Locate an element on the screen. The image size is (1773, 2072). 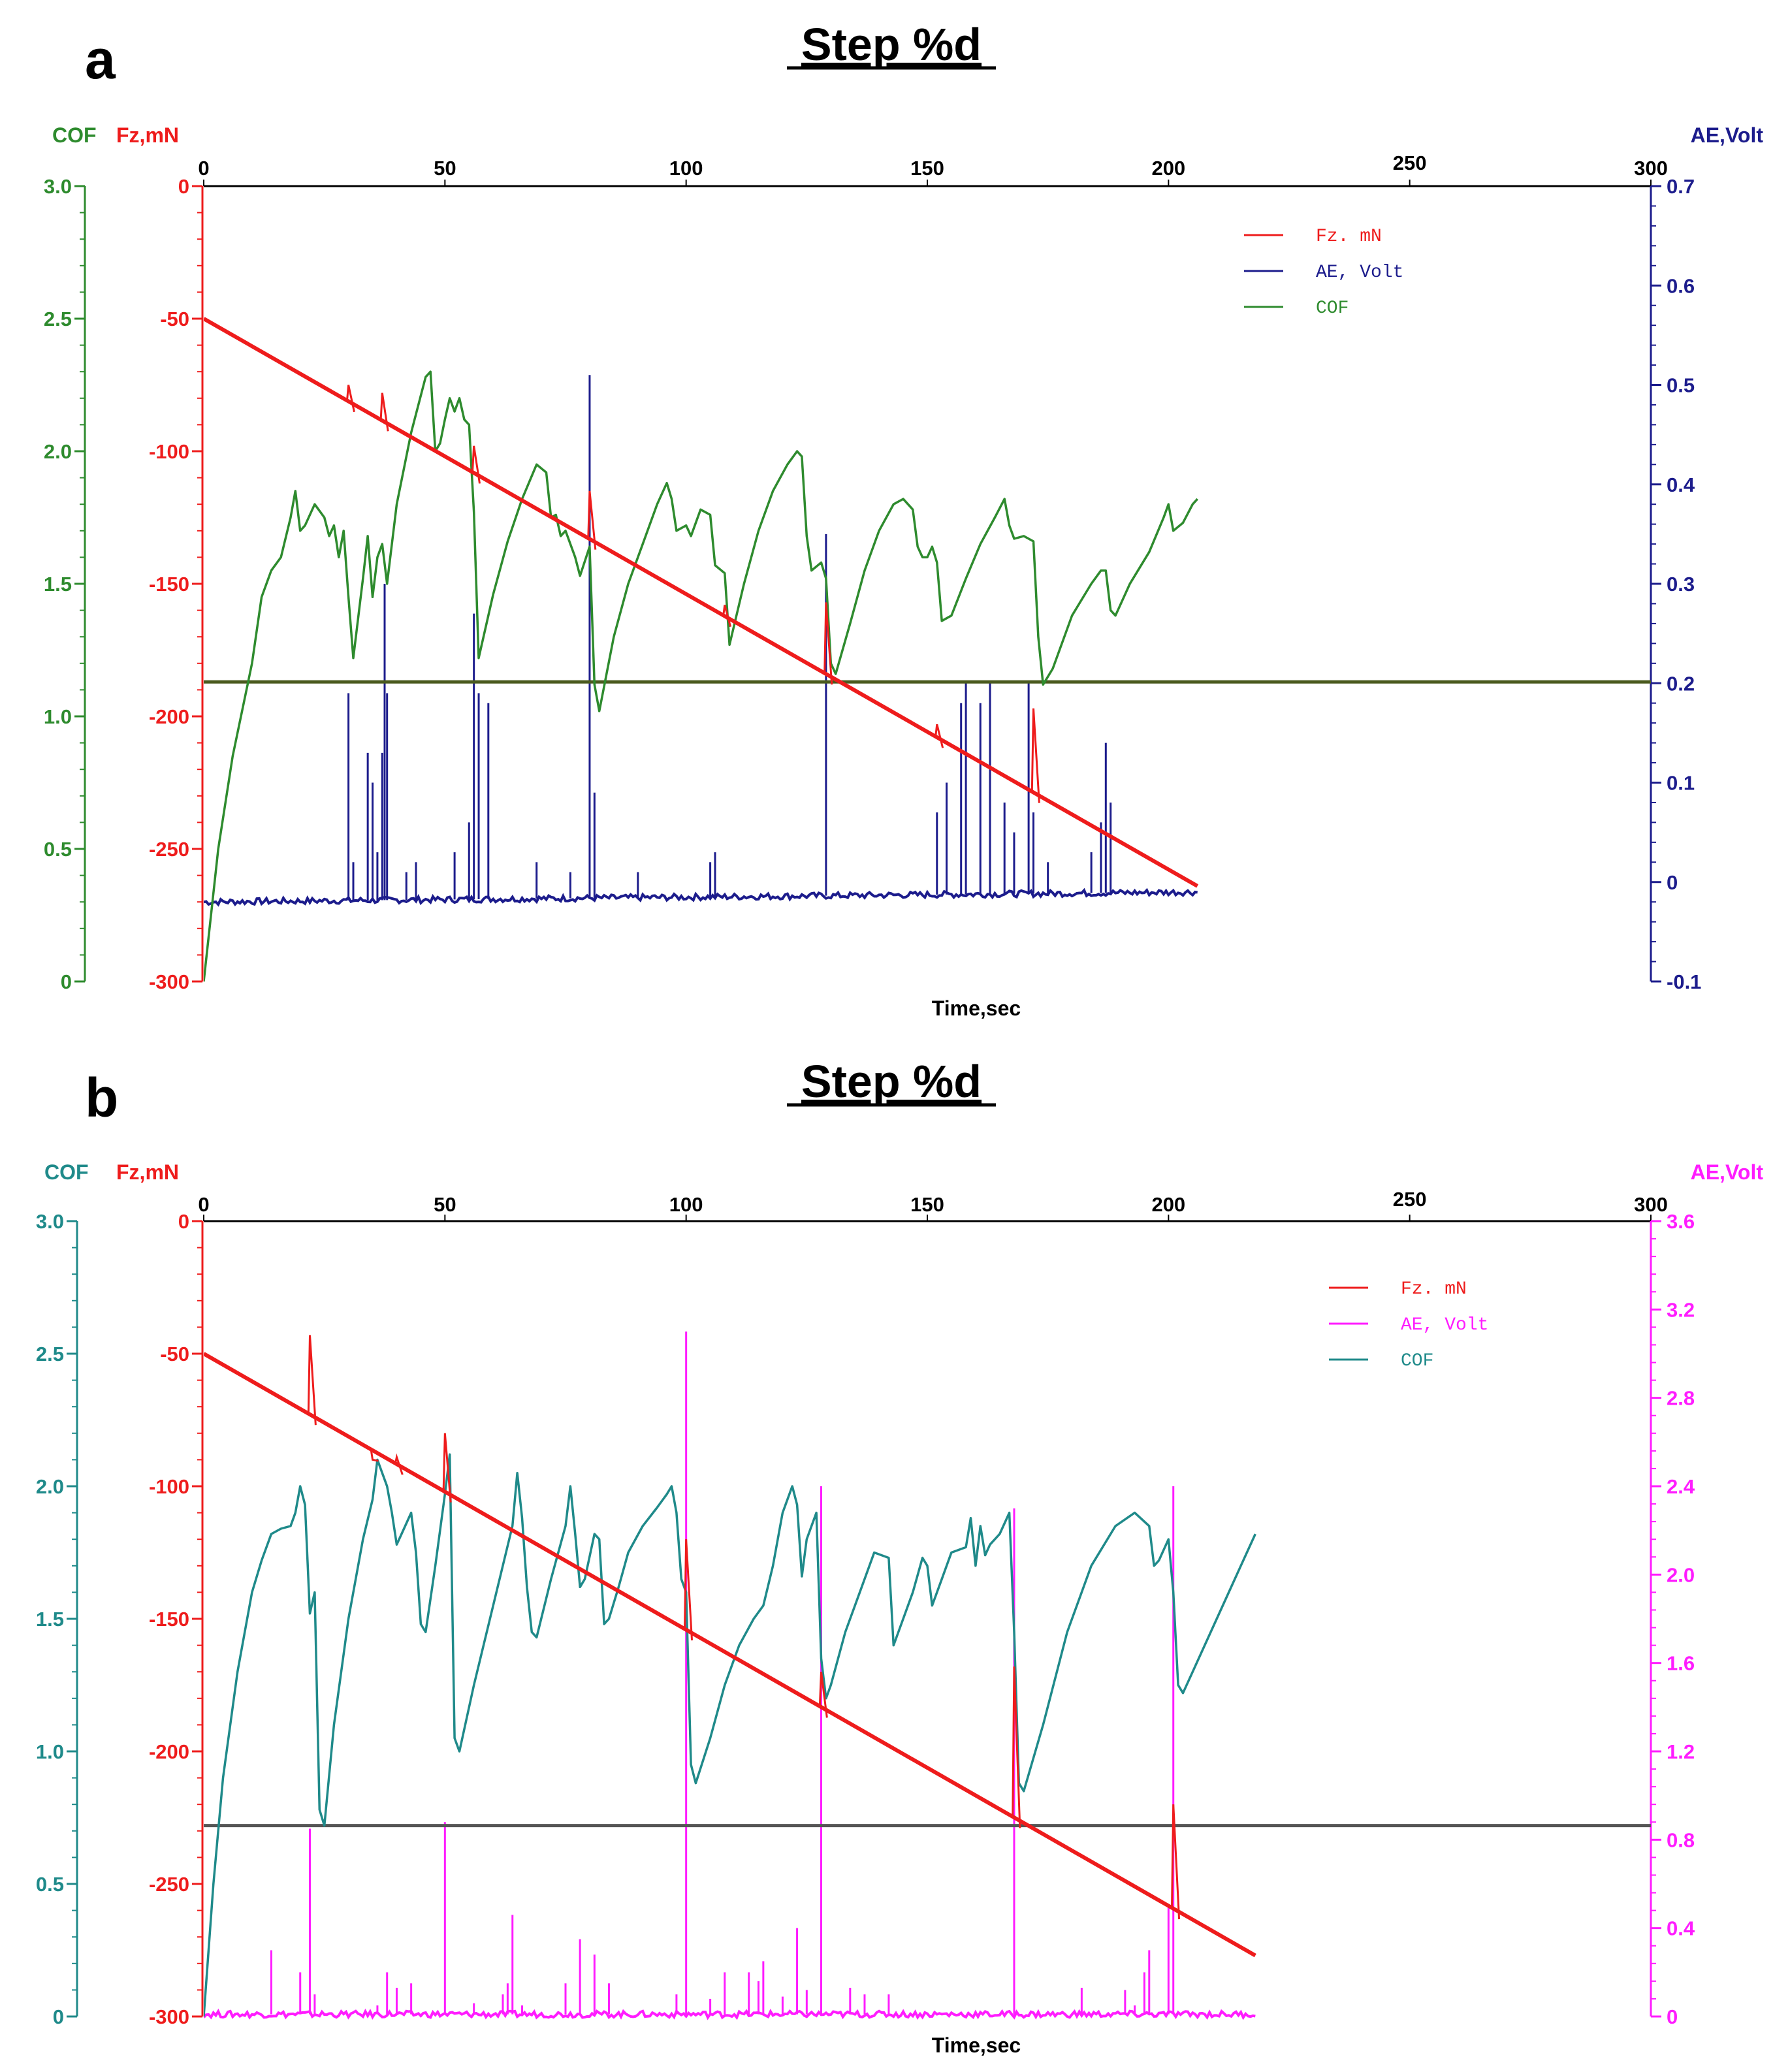
ae-axis-tick-label: 3.6 is located at coordinates (1681, 1221).